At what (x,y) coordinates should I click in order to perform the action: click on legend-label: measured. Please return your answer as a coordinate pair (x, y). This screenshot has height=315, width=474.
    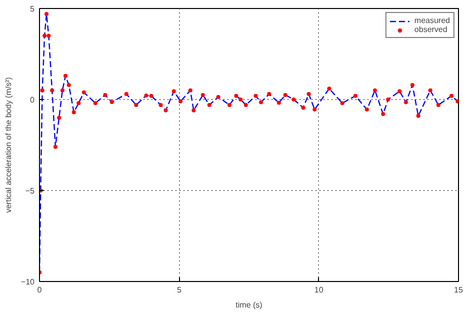
    Looking at the image, I should click on (432, 20).